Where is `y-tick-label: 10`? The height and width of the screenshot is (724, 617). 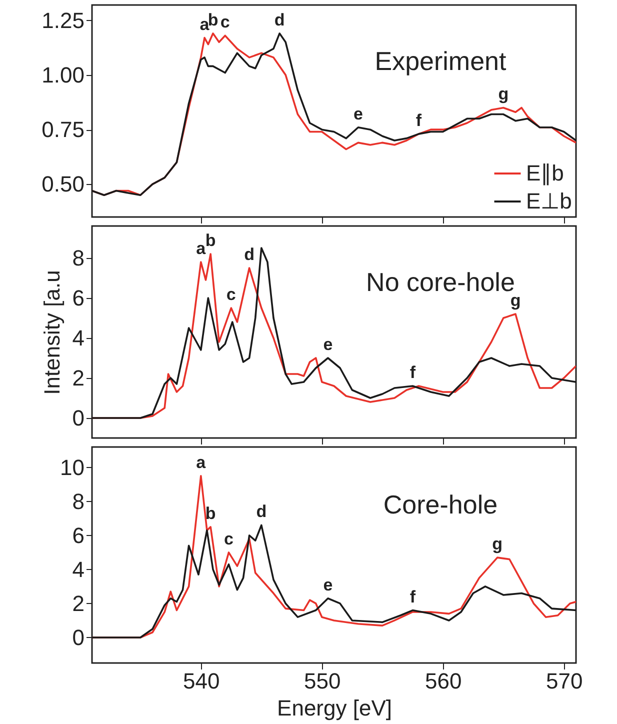
y-tick-label: 10 is located at coordinates (72, 467).